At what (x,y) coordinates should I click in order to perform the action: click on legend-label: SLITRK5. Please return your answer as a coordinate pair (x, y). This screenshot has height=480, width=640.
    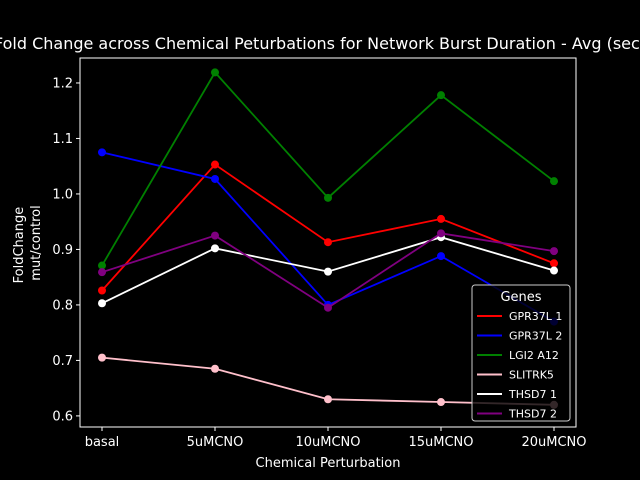
    Looking at the image, I should click on (531, 375).